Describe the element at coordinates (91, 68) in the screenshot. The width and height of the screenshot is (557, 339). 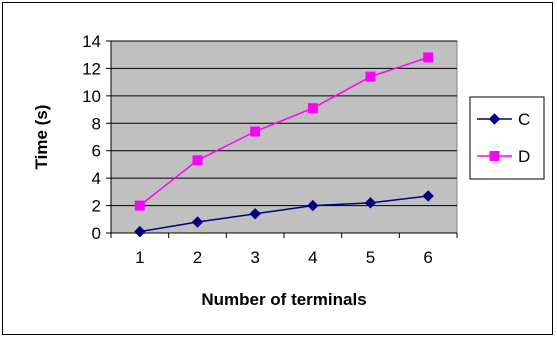
I see `y-tick-label-12: 12` at that location.